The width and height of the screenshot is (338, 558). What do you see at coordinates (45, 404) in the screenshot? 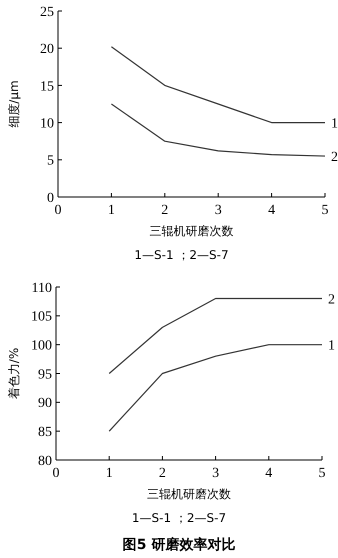
I see `y-tick-label: 90` at bounding box center [45, 404].